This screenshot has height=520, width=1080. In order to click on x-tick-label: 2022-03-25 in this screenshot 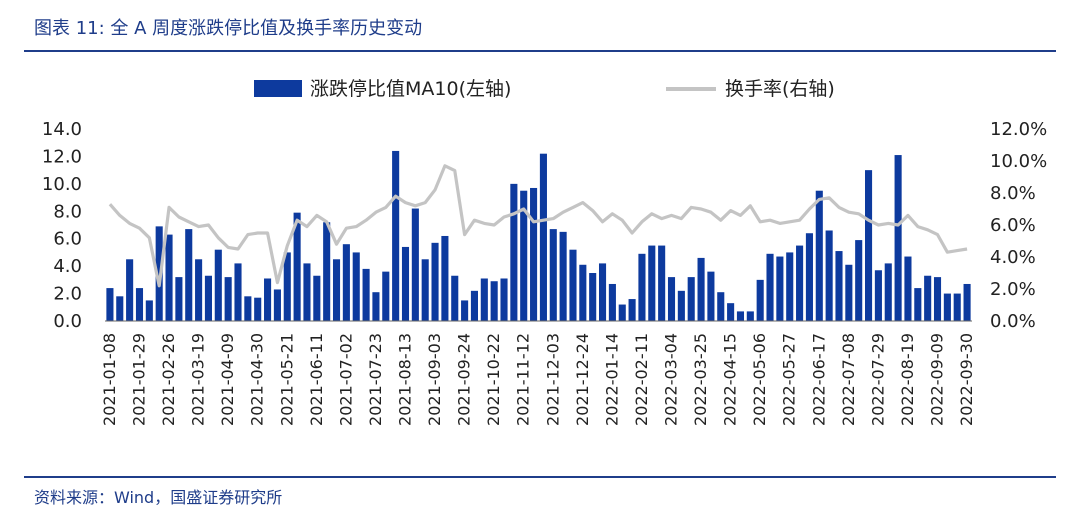, I will do `click(700, 379)`.